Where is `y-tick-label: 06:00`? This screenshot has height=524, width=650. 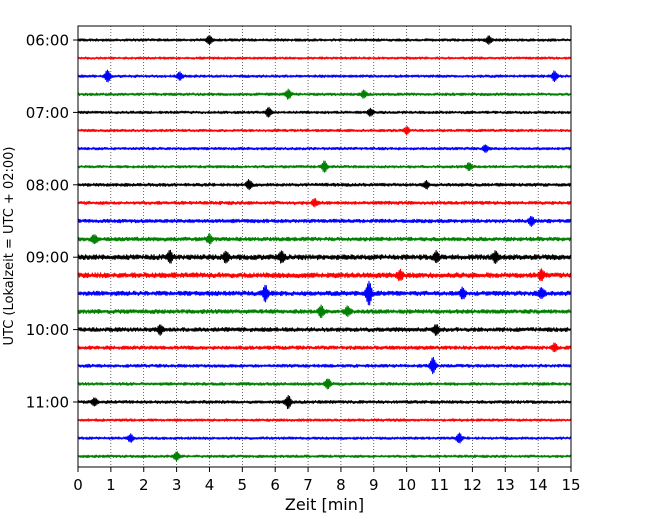
y-tick-label: 06:00 is located at coordinates (47, 41).